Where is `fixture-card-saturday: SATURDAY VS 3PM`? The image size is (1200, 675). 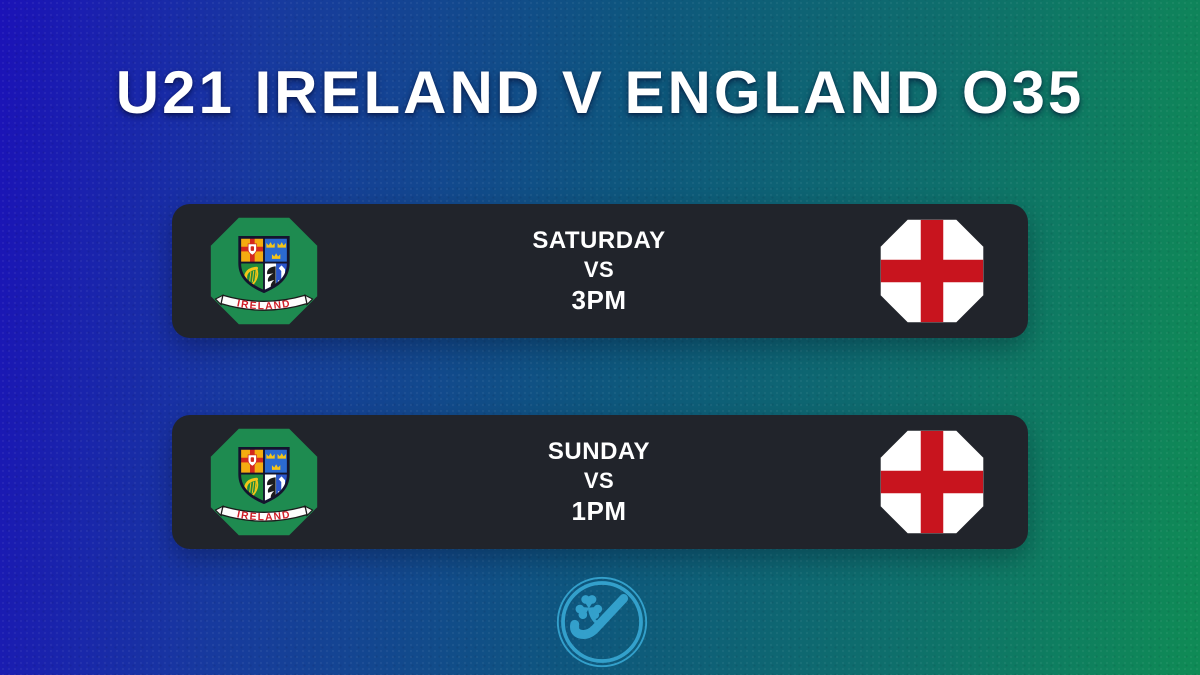
fixture-card-saturday: SATURDAY VS 3PM is located at coordinates (600, 271).